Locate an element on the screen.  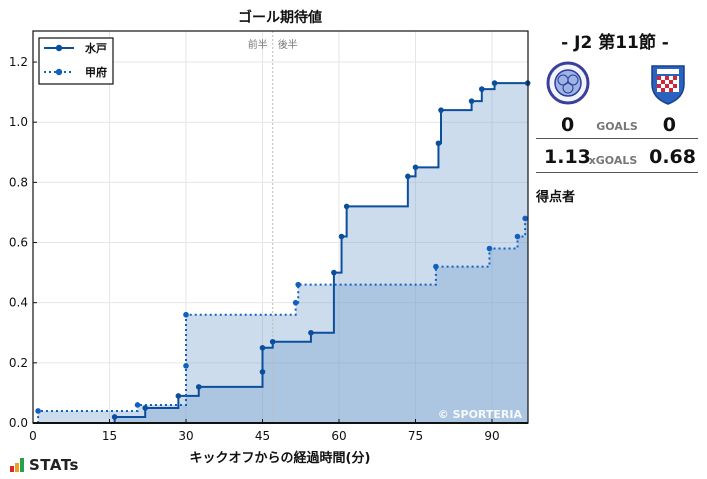
away-team-crest-icon is located at coordinates (668, 85).